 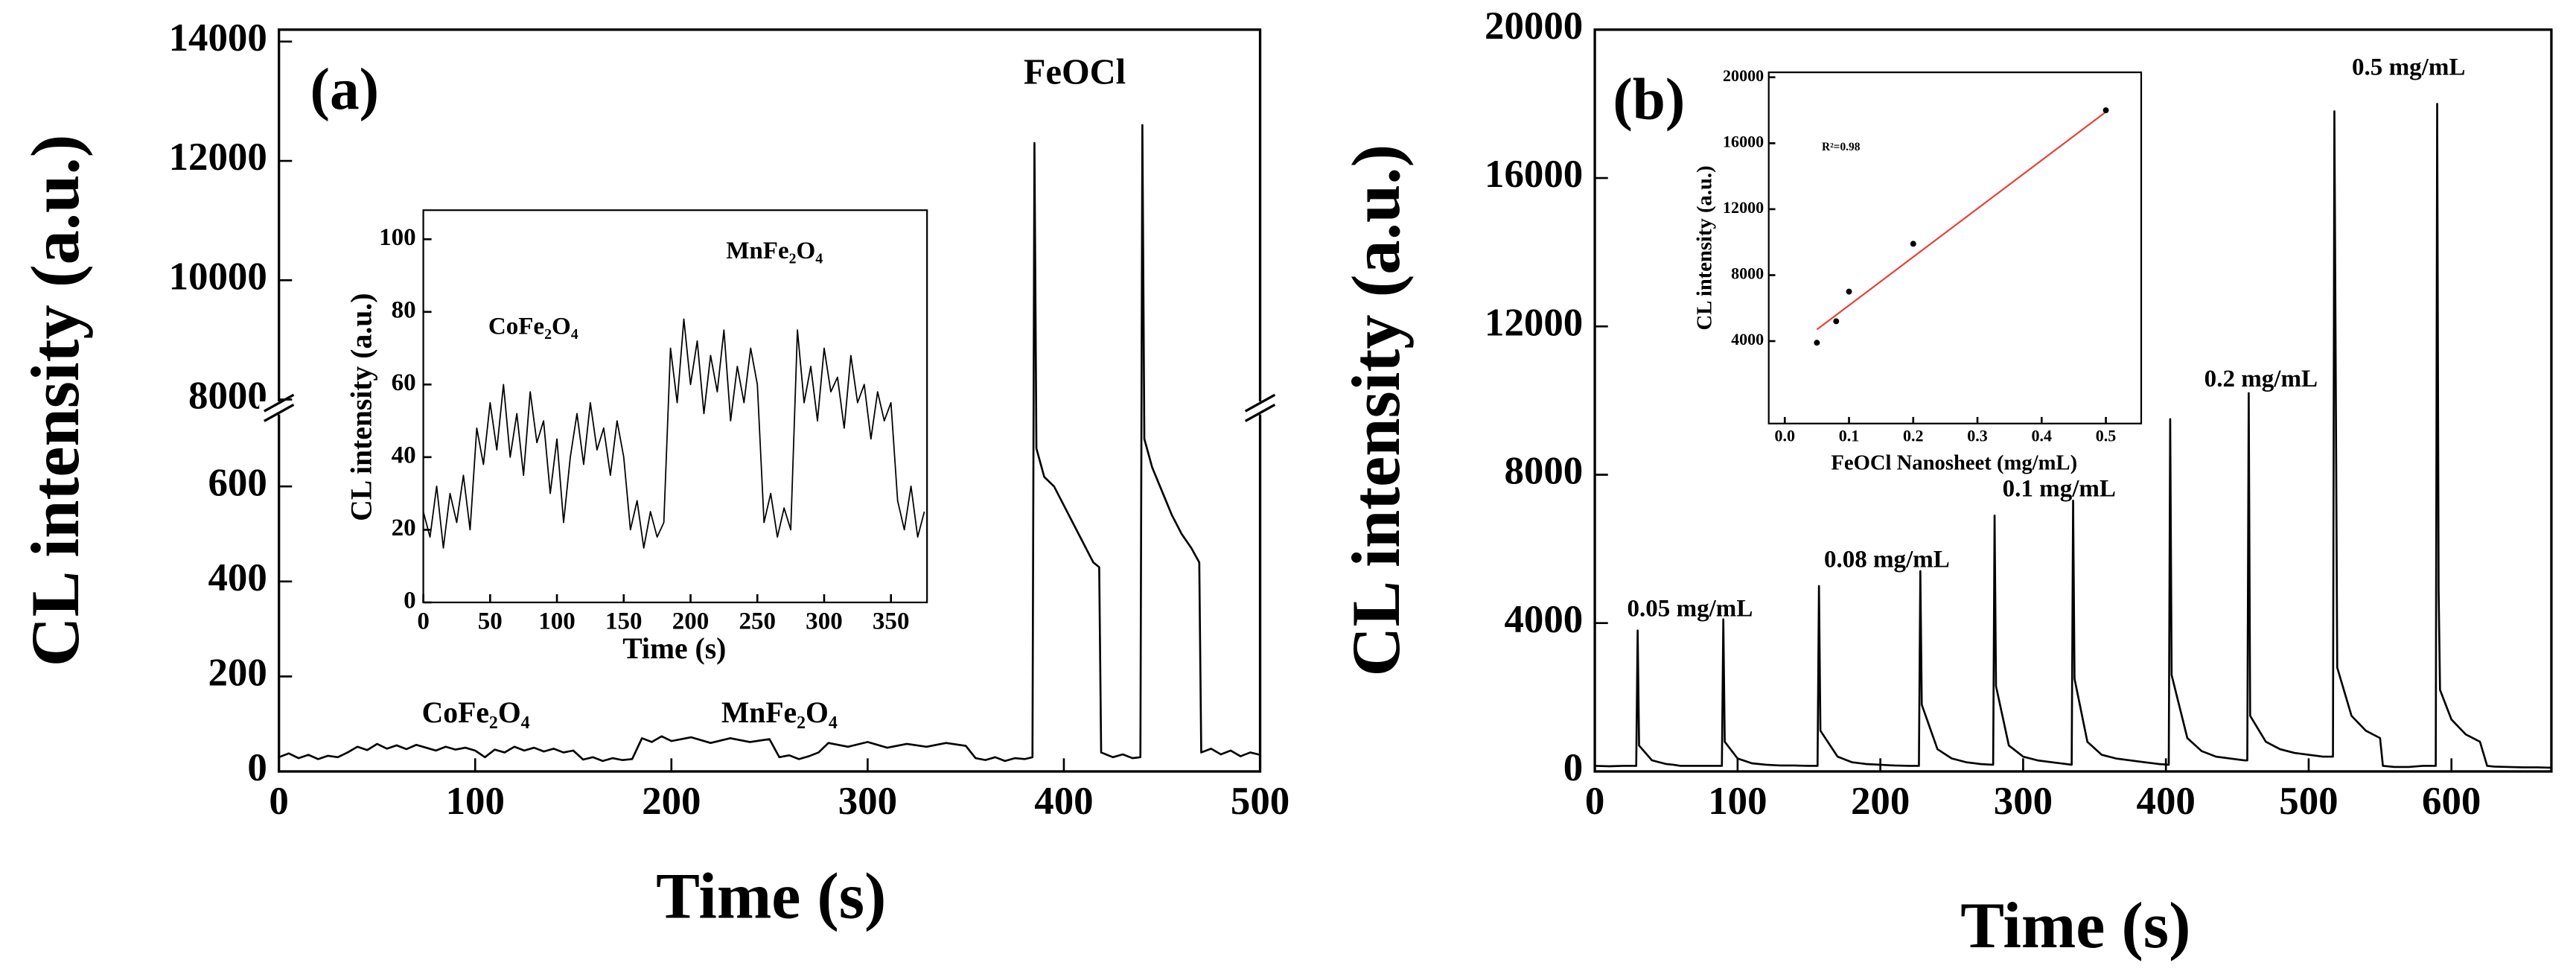 What do you see at coordinates (891, 621) in the screenshot?
I see `x-tick-label: 350` at bounding box center [891, 621].